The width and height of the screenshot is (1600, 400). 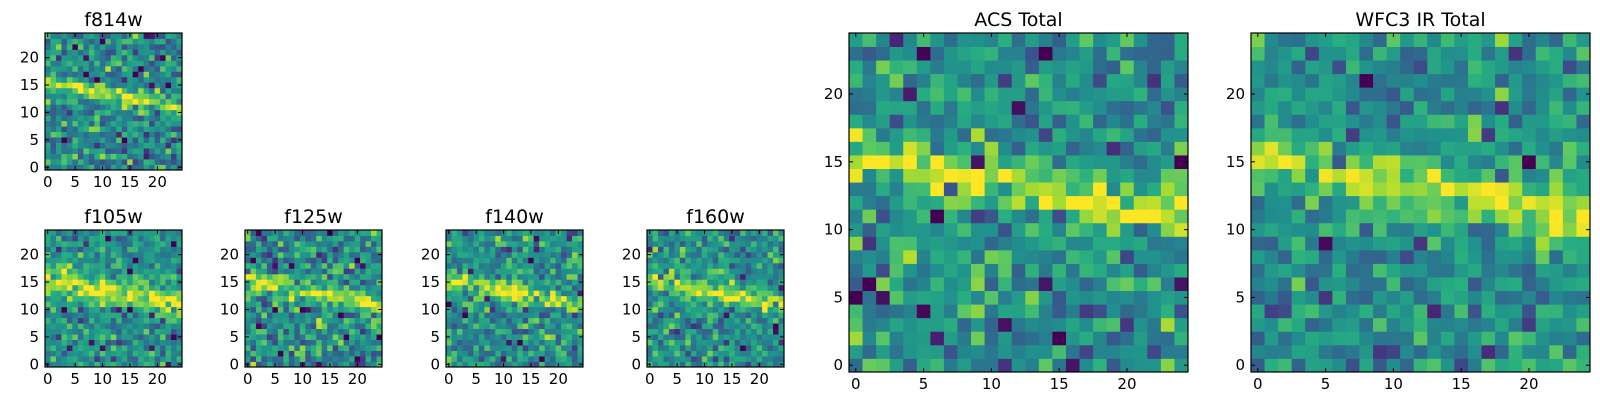 I want to click on heatmap-cells, so click(x=515, y=299).